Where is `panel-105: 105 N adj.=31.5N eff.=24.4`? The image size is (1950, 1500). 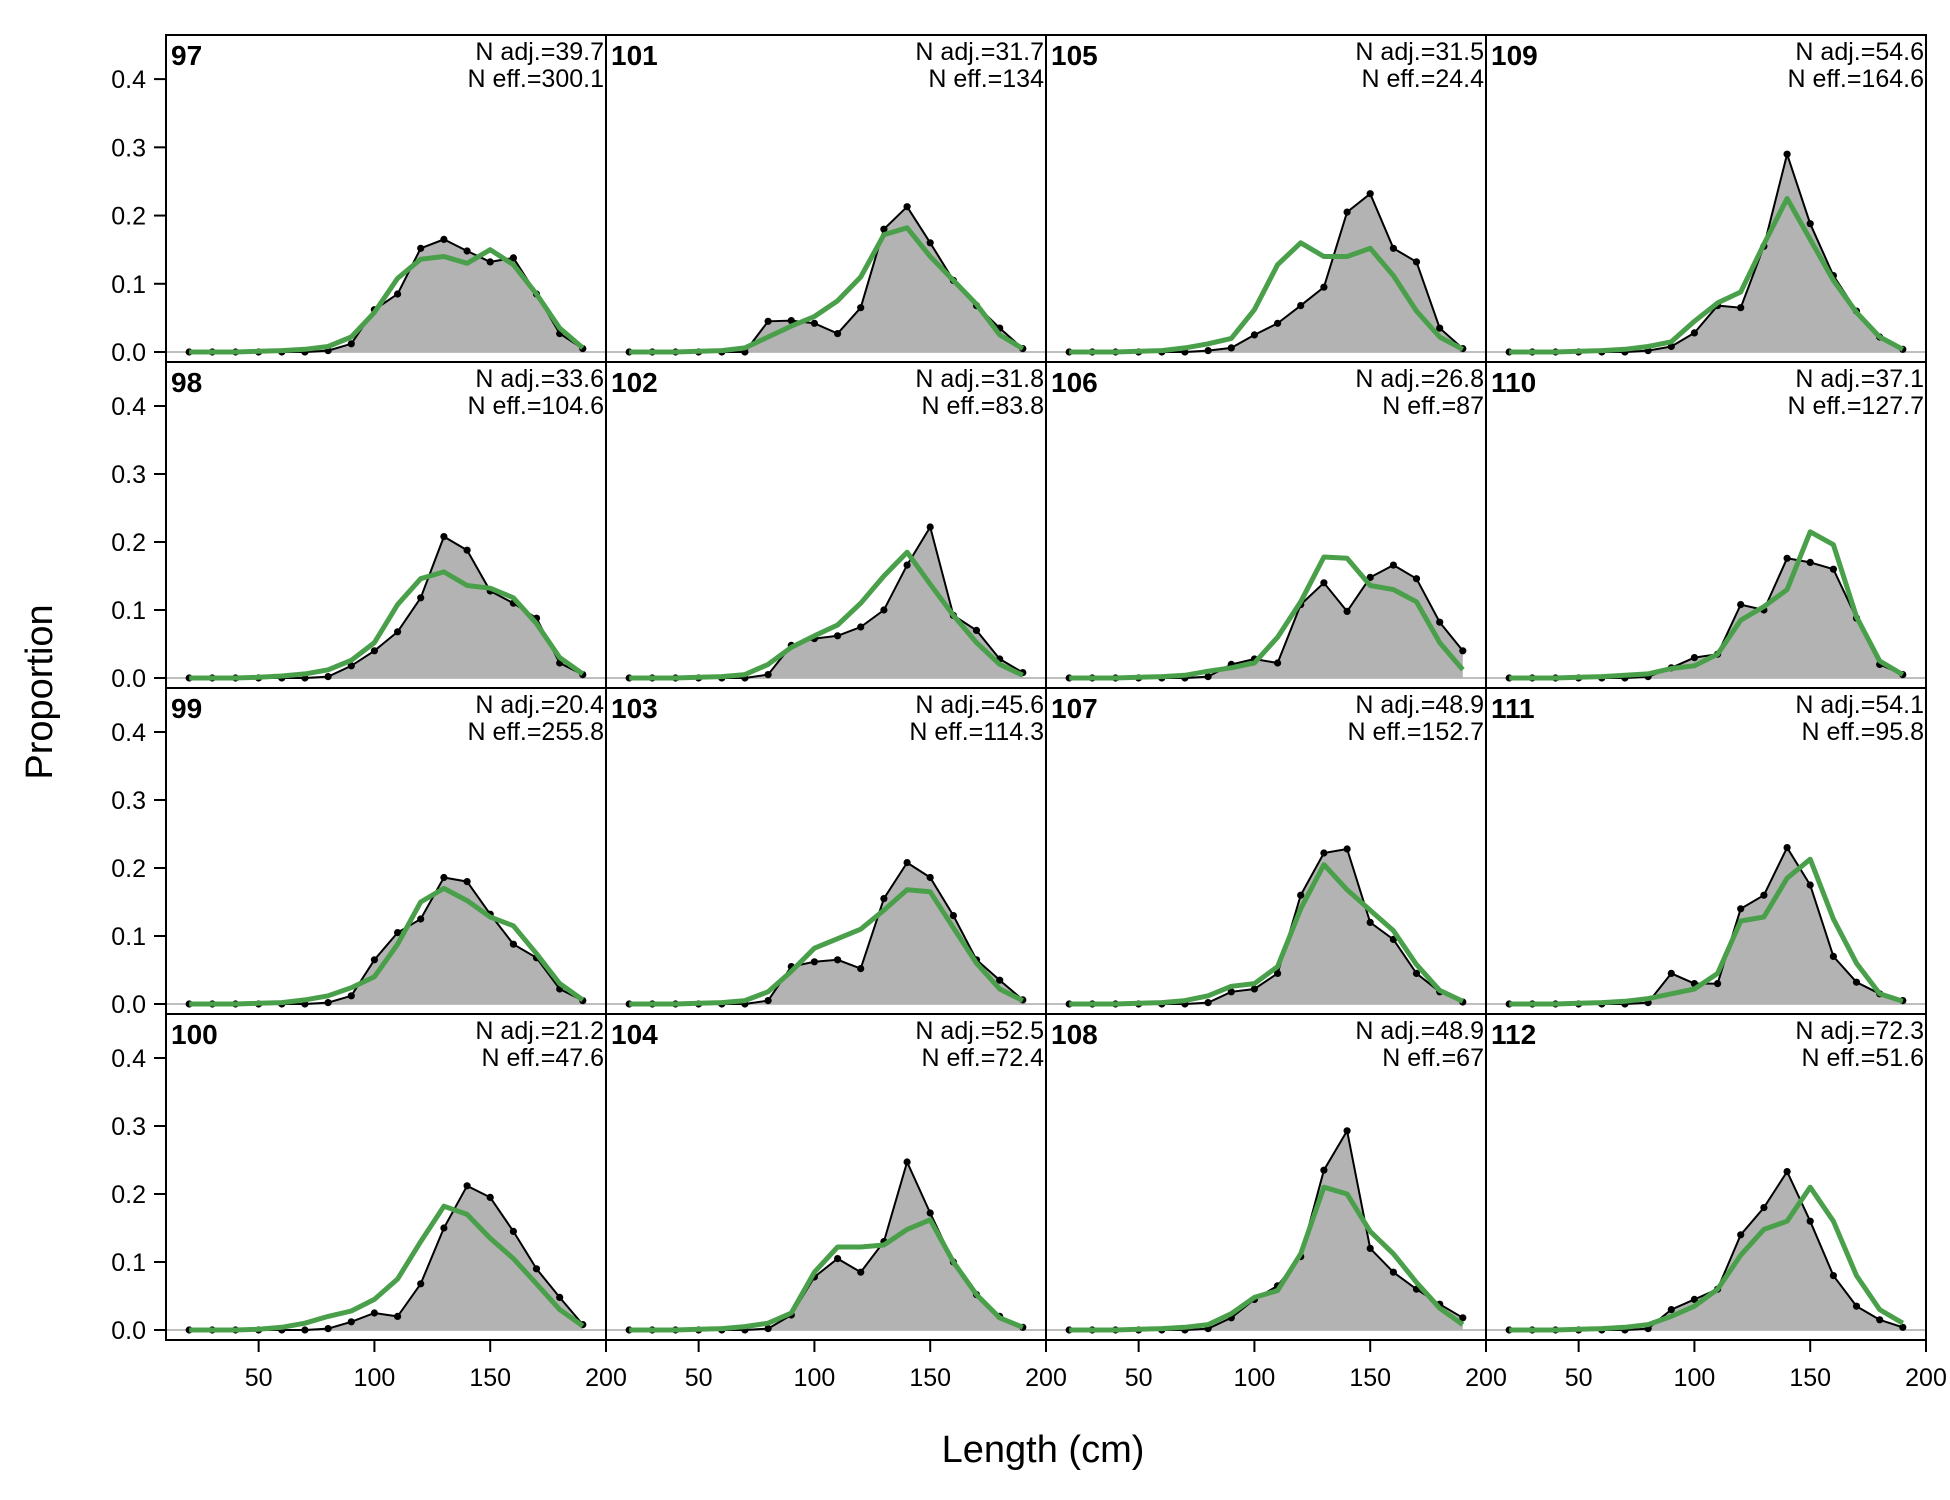 panel-105: 105 N adj.=31.5N eff.=24.4 is located at coordinates (1266, 198).